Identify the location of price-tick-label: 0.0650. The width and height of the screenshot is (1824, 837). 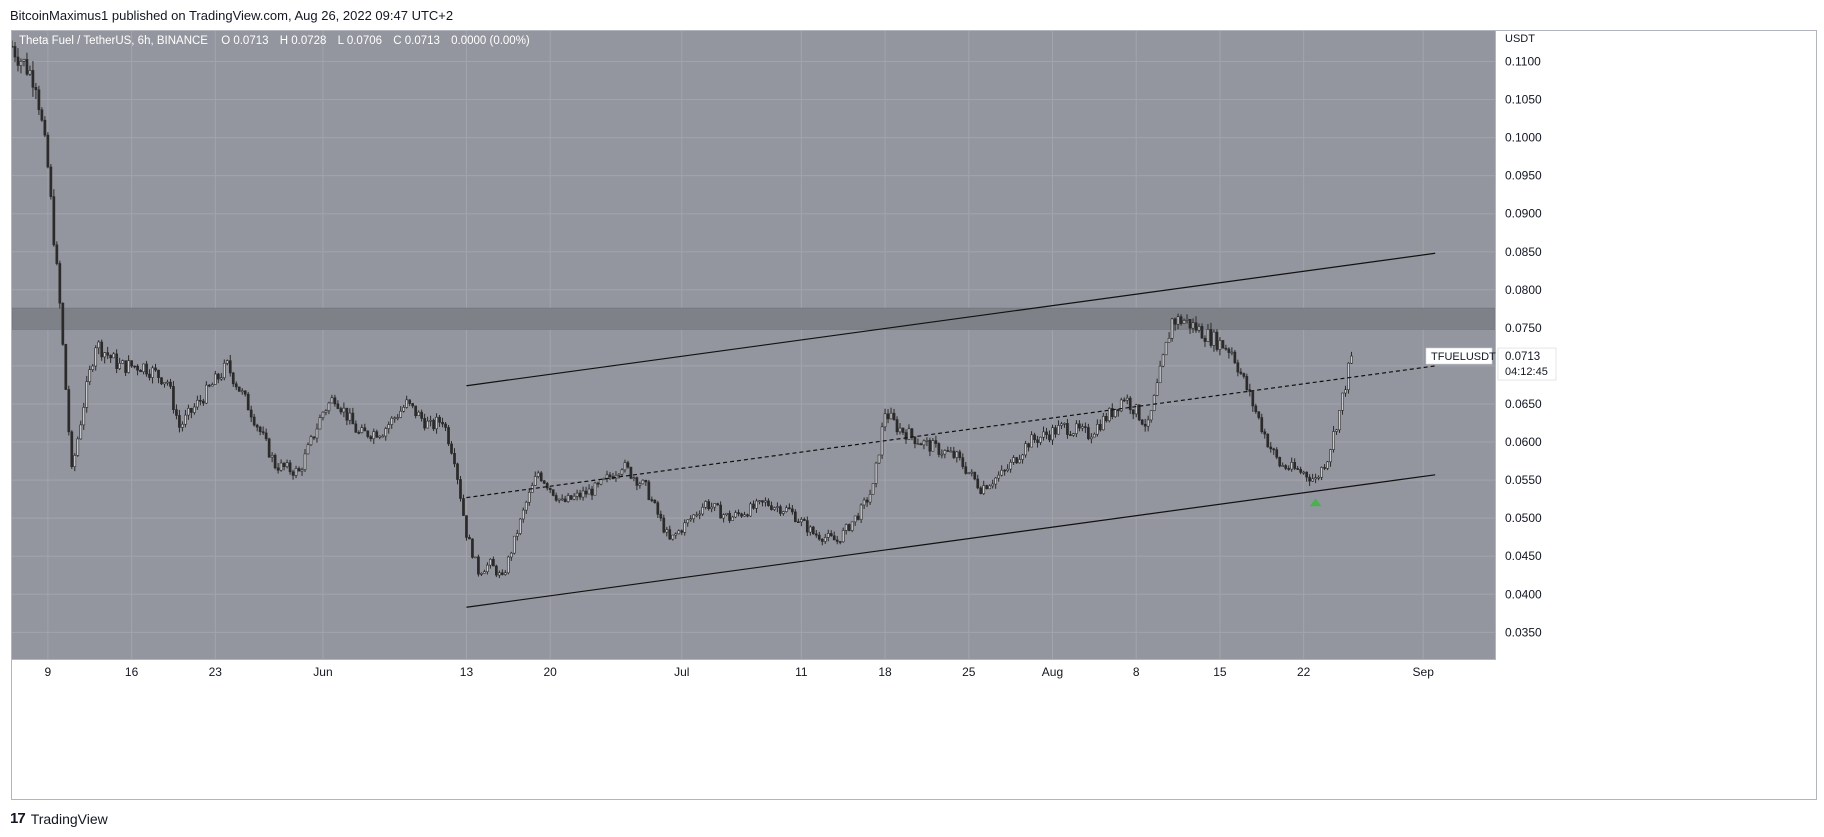
(1523, 404).